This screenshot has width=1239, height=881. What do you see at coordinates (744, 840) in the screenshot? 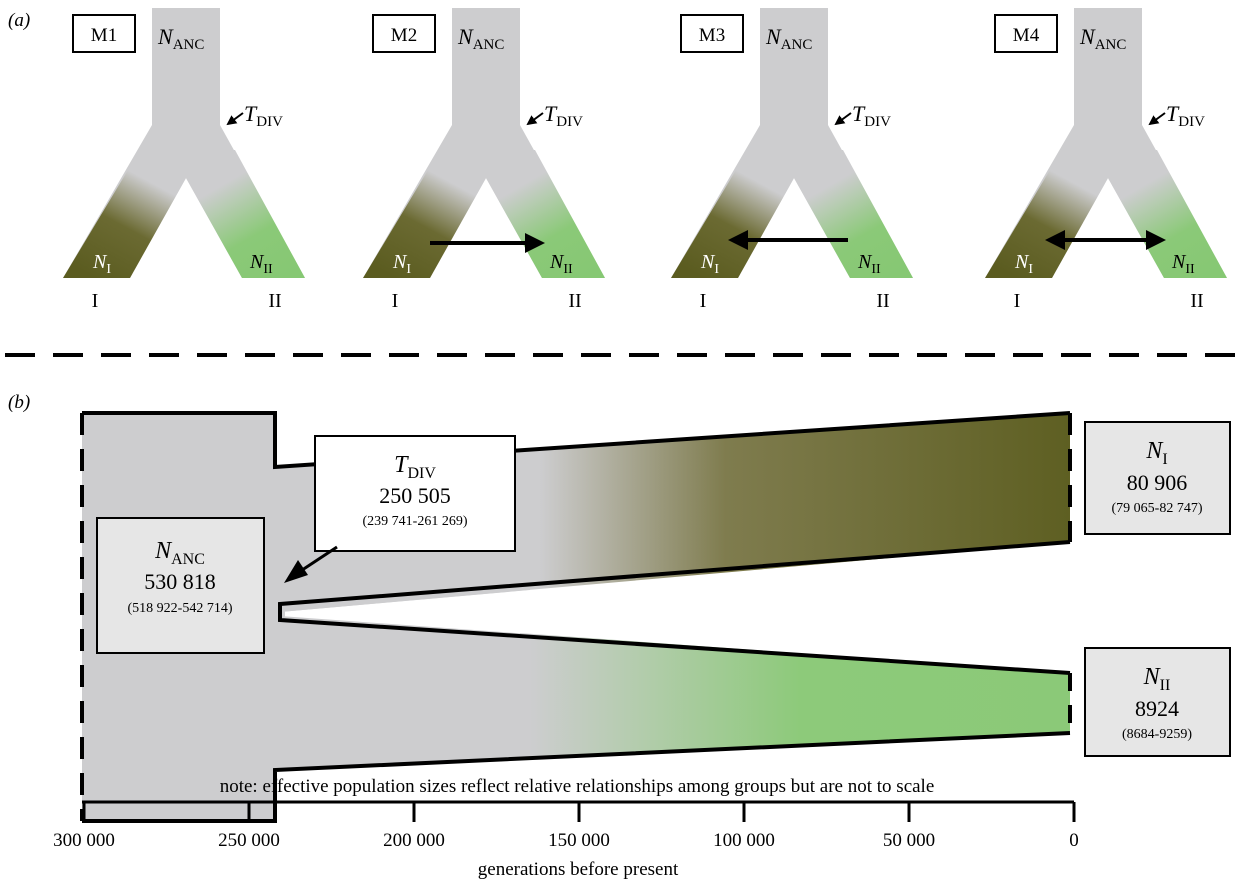
I see `axis-tick-label: 100 000` at bounding box center [744, 840].